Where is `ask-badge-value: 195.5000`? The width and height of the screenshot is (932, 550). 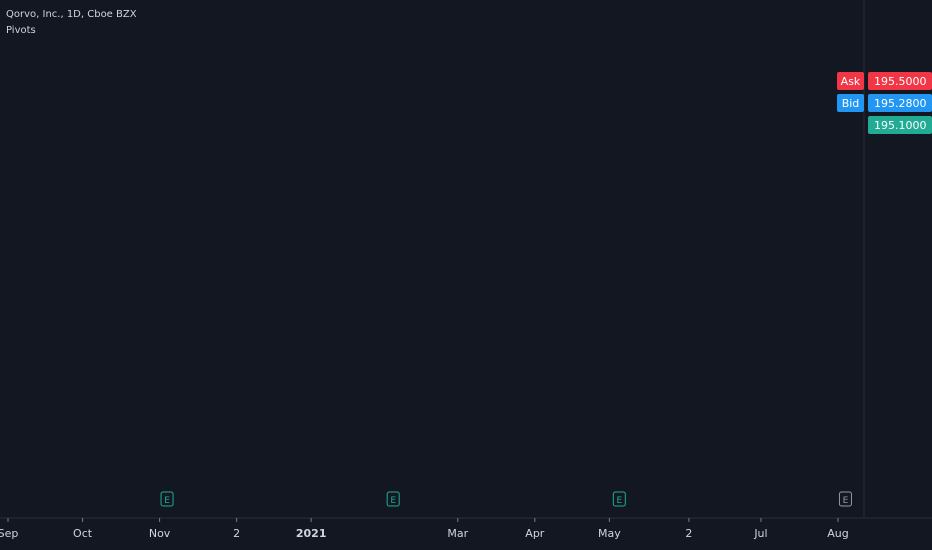 ask-badge-value: 195.5000 is located at coordinates (900, 81).